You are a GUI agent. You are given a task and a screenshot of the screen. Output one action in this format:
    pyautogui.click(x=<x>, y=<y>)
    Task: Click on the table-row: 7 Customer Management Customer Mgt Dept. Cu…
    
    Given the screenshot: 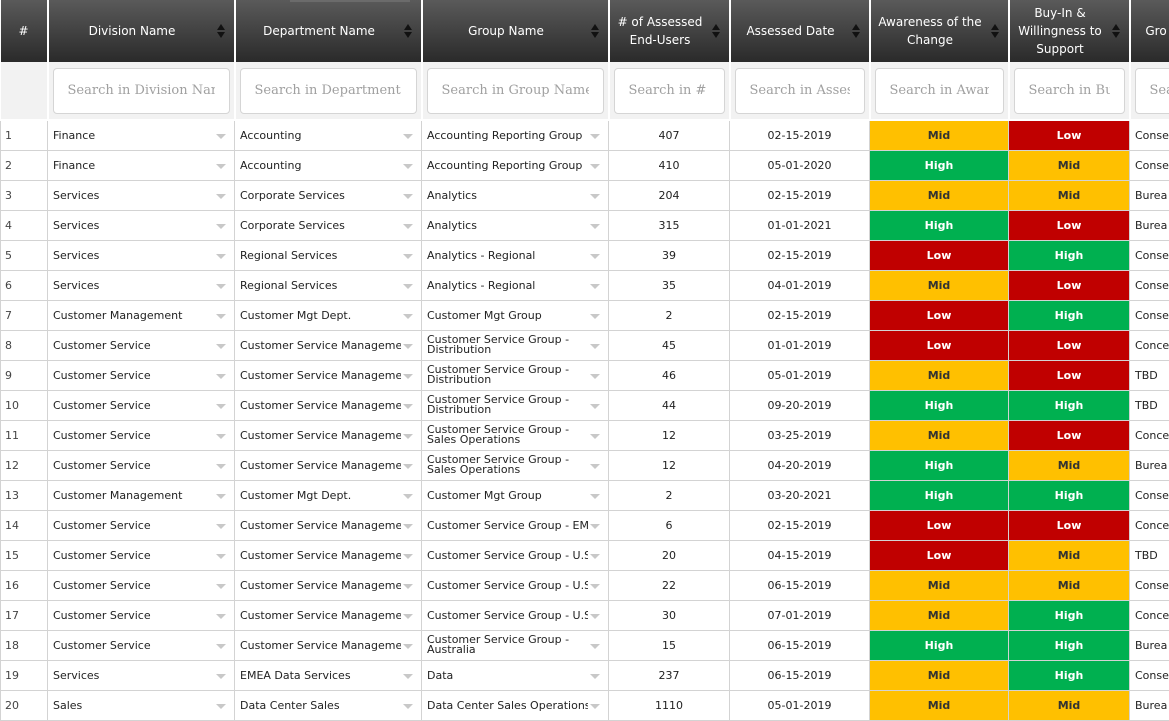 What is the action you would take?
    pyautogui.click(x=584, y=315)
    